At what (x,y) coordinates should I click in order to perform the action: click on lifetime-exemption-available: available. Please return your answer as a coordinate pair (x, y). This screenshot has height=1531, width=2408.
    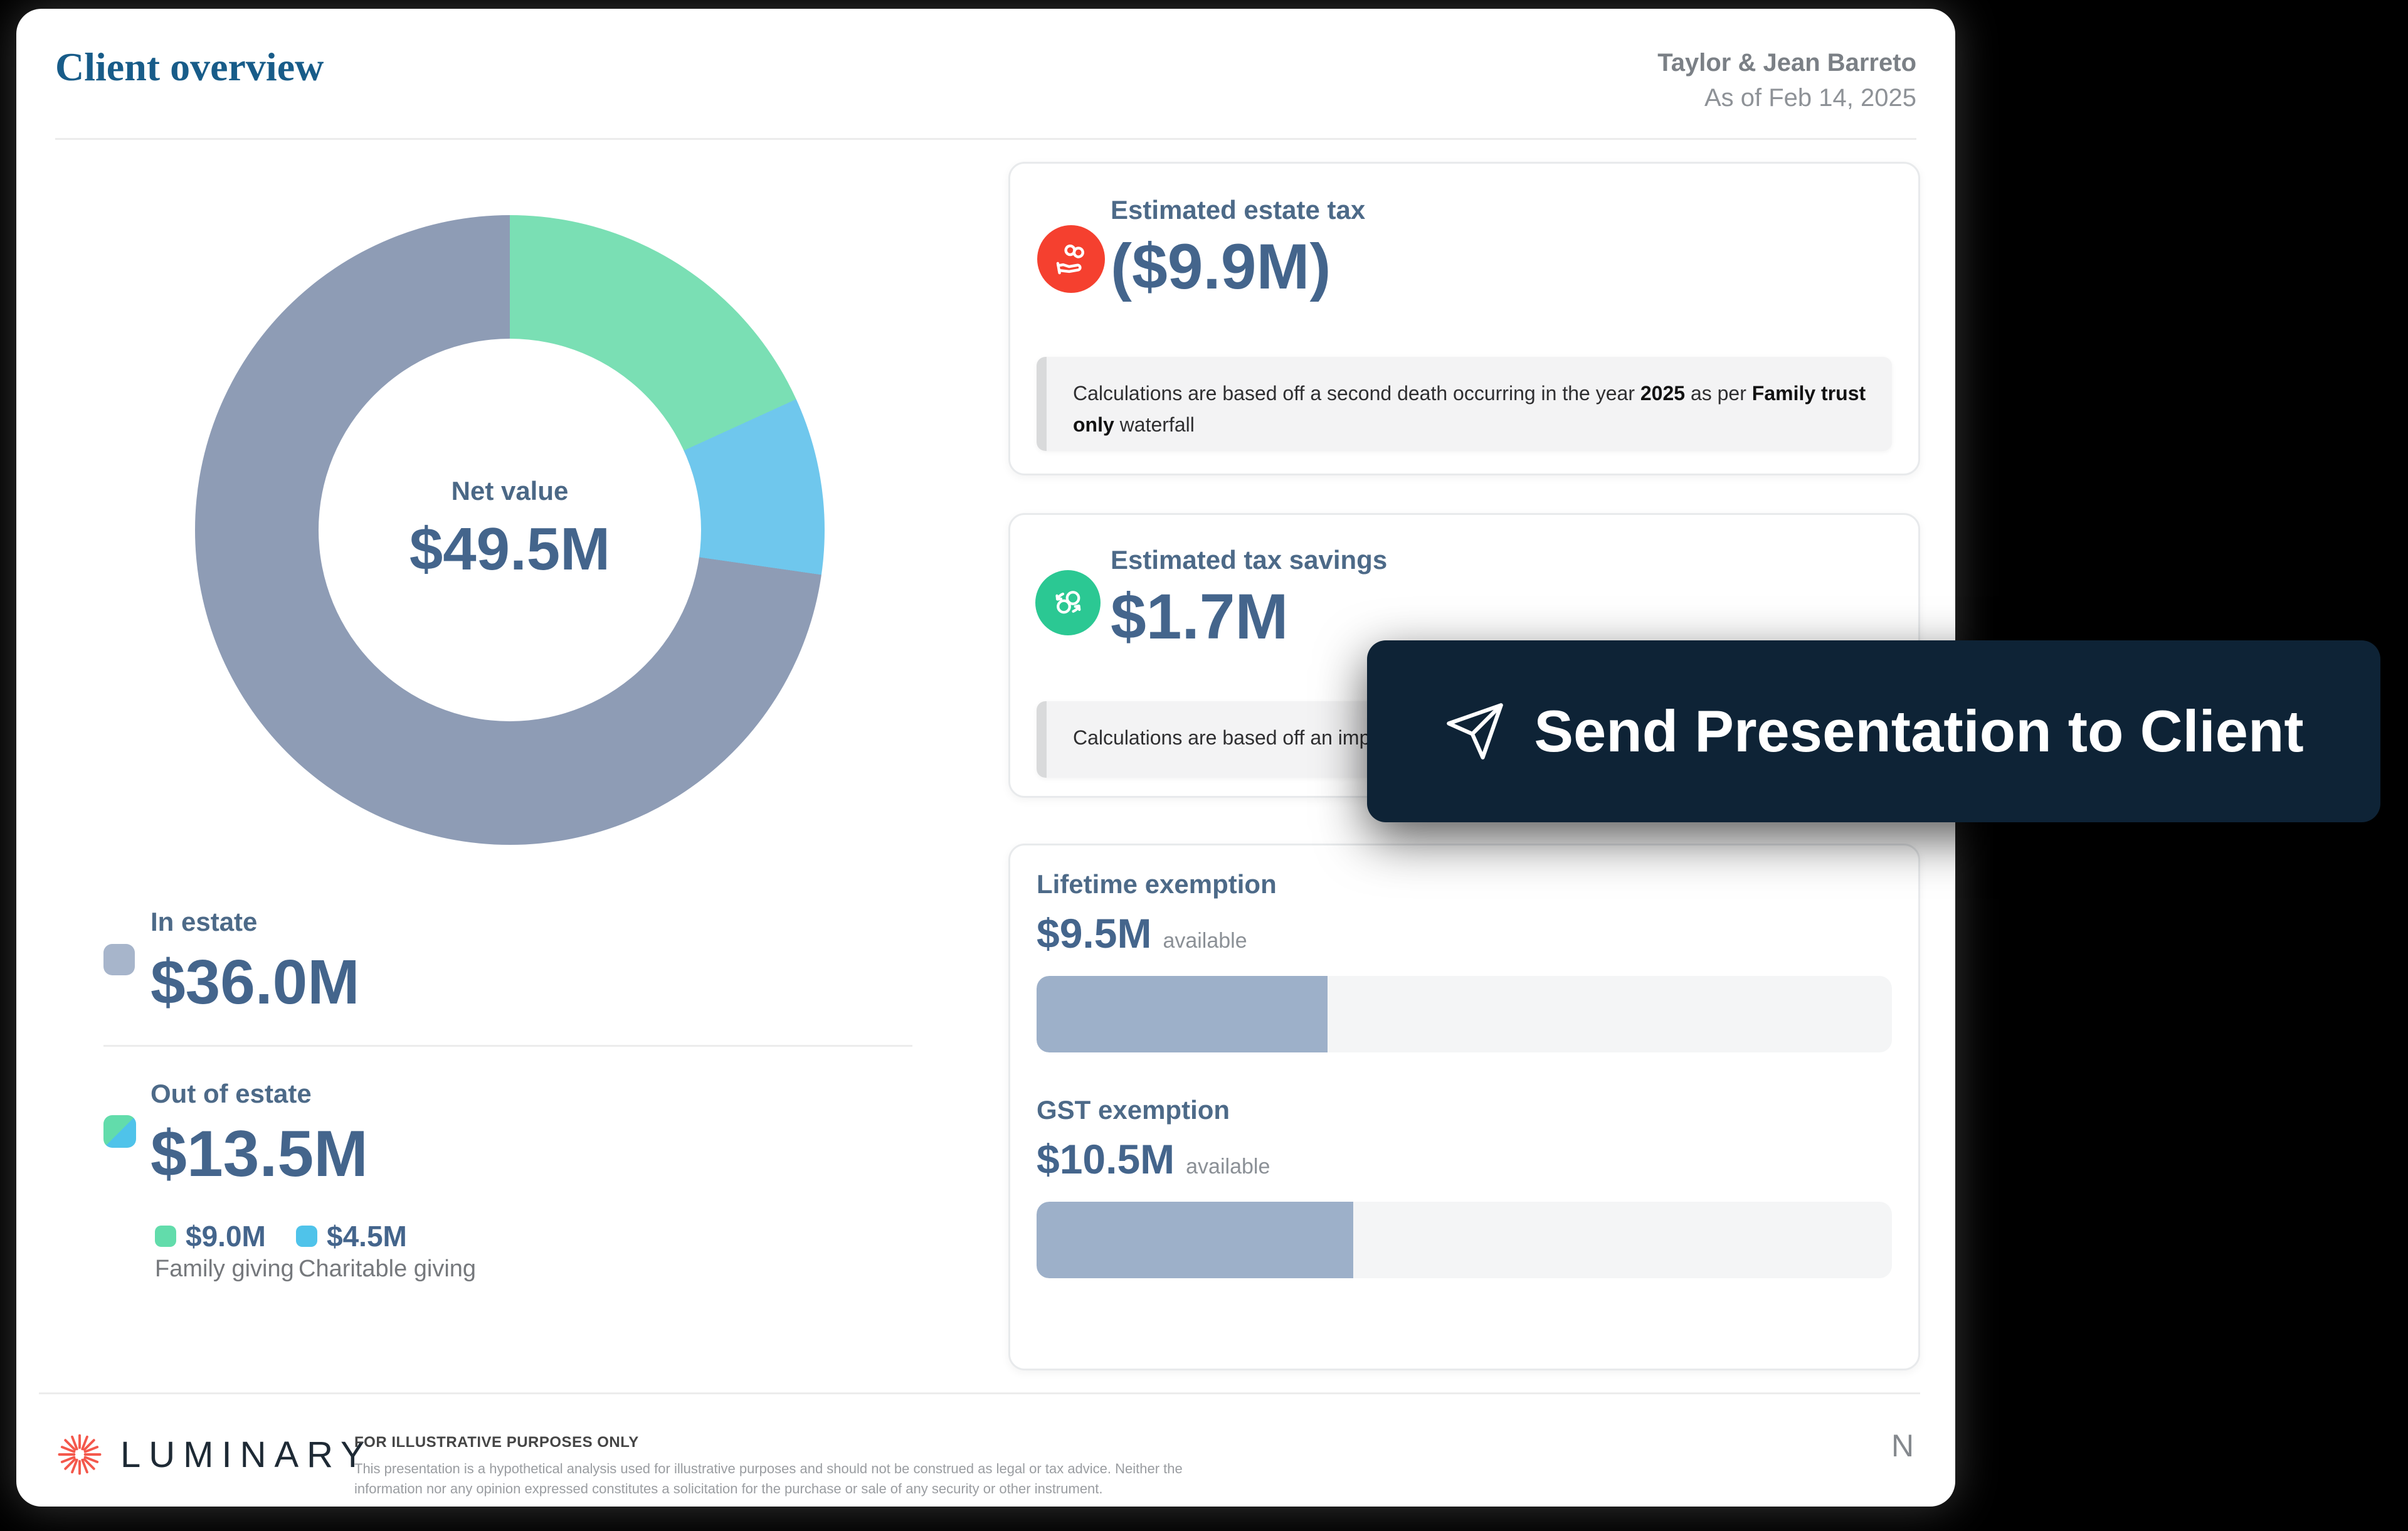
    Looking at the image, I should click on (1205, 941).